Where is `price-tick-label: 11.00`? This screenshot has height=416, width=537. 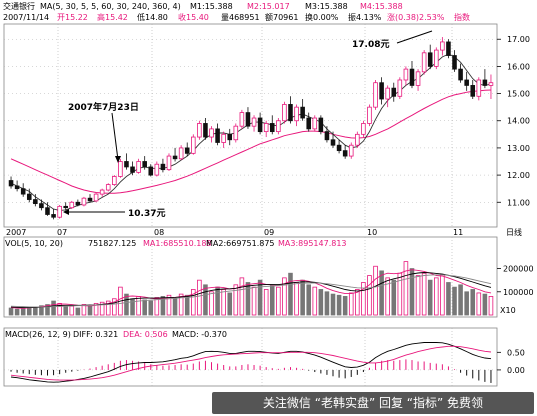
price-tick-label: 11.00 is located at coordinates (518, 202).